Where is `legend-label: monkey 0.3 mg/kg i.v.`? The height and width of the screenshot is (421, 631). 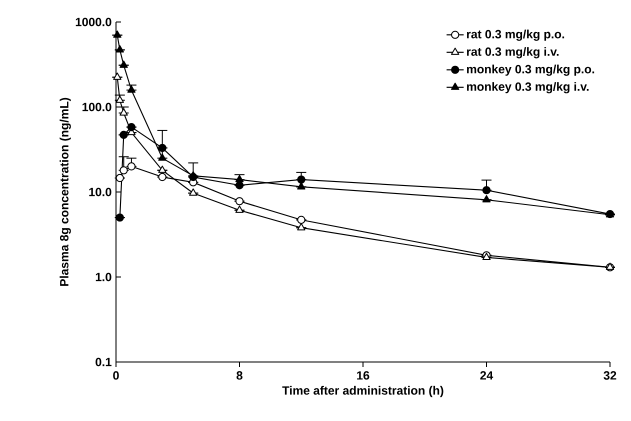
legend-label: monkey 0.3 mg/kg i.v. is located at coordinates (528, 88).